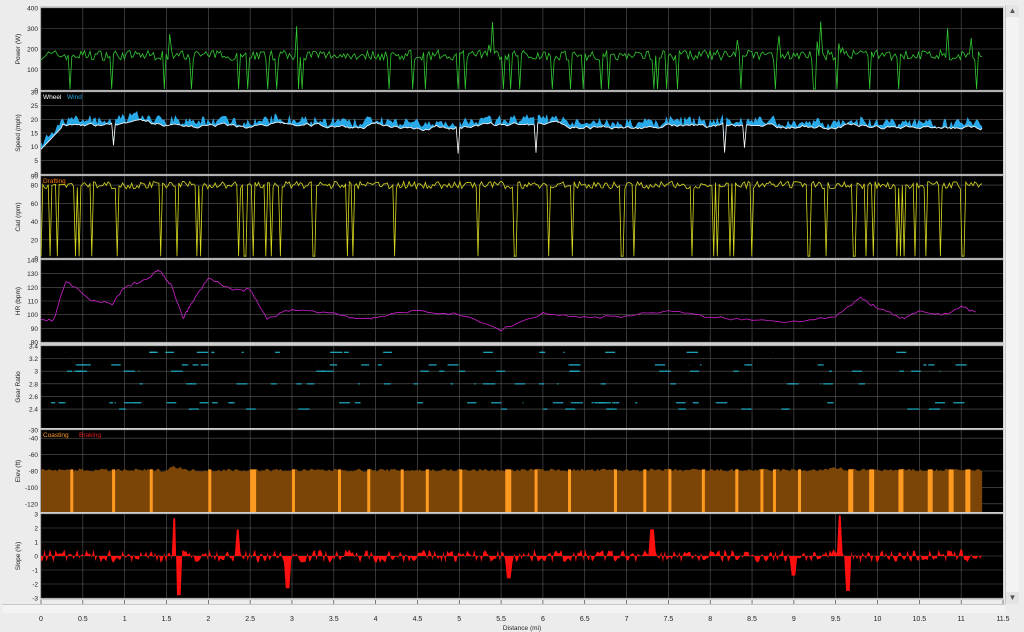 This screenshot has width=1024, height=632. I want to click on x-tick-label: 7.5, so click(669, 619).